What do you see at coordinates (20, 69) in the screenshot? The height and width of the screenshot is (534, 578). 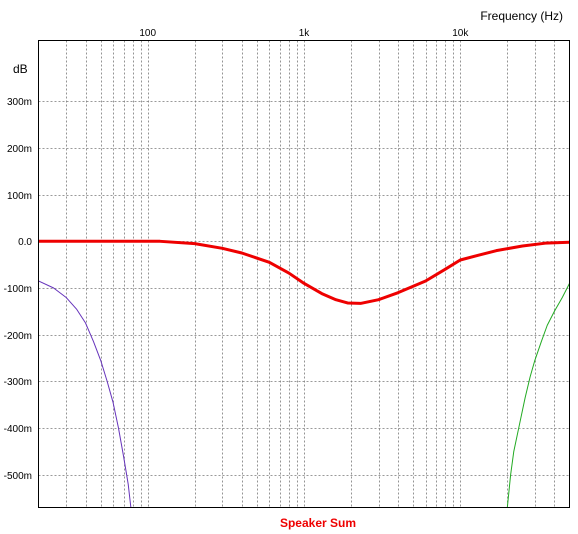 I see `y-axis-label: dB` at bounding box center [20, 69].